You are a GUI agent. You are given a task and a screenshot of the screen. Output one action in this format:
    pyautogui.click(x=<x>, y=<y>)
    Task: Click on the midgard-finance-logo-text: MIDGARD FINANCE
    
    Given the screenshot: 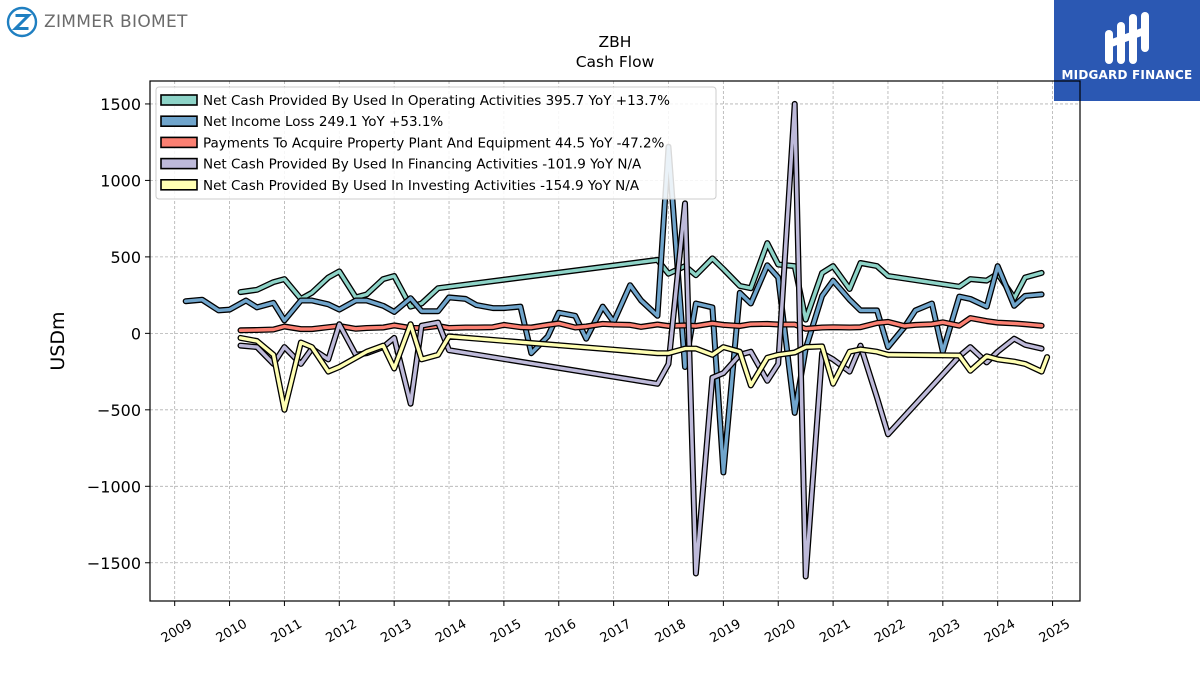 What is the action you would take?
    pyautogui.click(x=1127, y=75)
    